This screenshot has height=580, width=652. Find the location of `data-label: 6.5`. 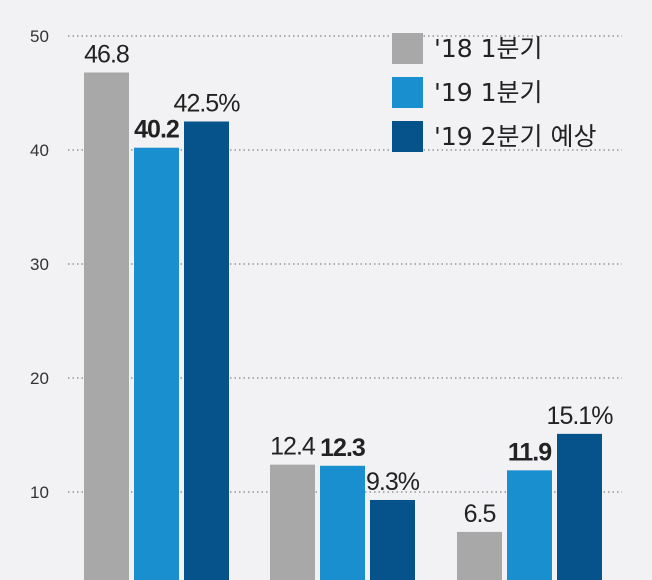

data-label: 6.5 is located at coordinates (480, 514).